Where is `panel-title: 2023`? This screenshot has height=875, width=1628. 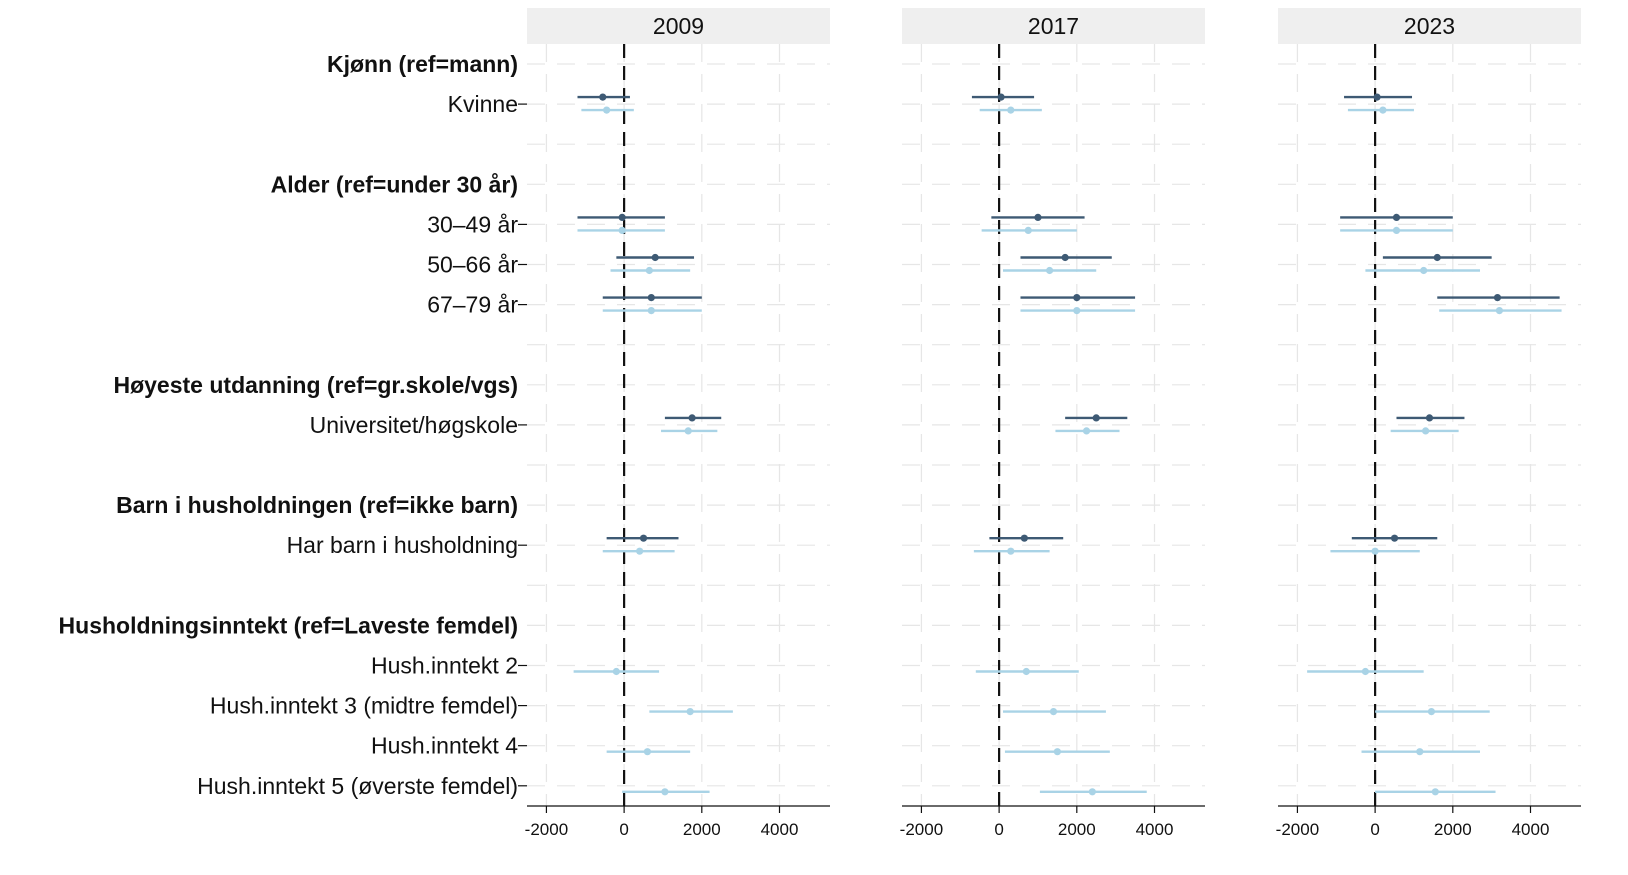 panel-title: 2023 is located at coordinates (1429, 26).